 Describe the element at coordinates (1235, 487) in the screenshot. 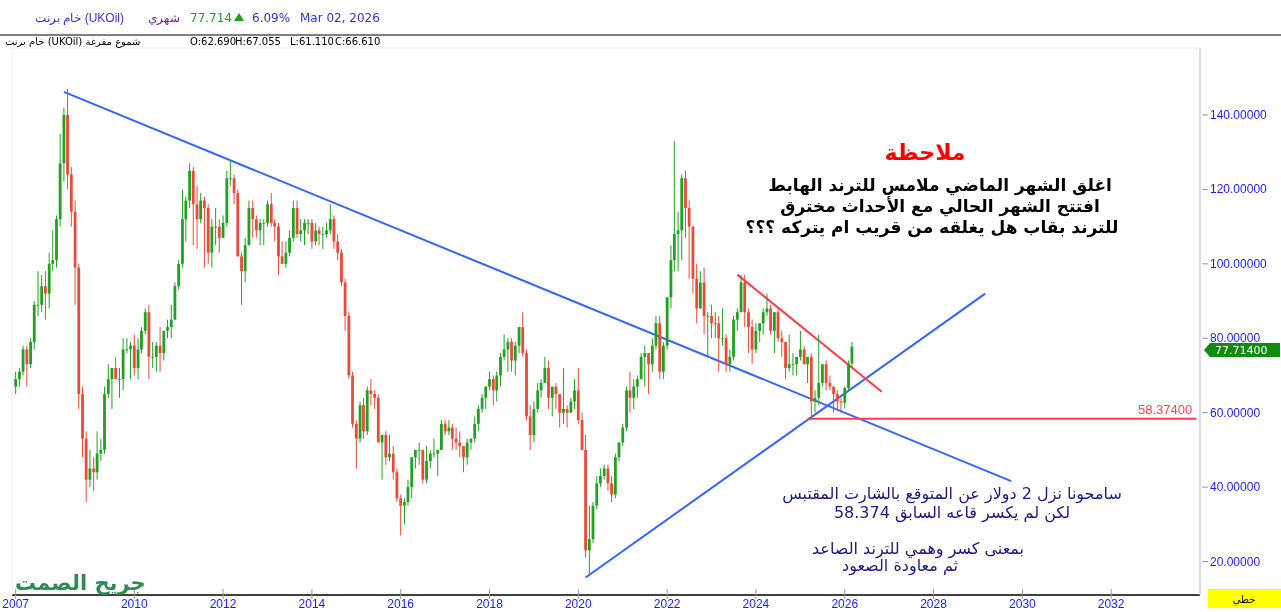

I see `y-tick-label: 40.00000` at that location.